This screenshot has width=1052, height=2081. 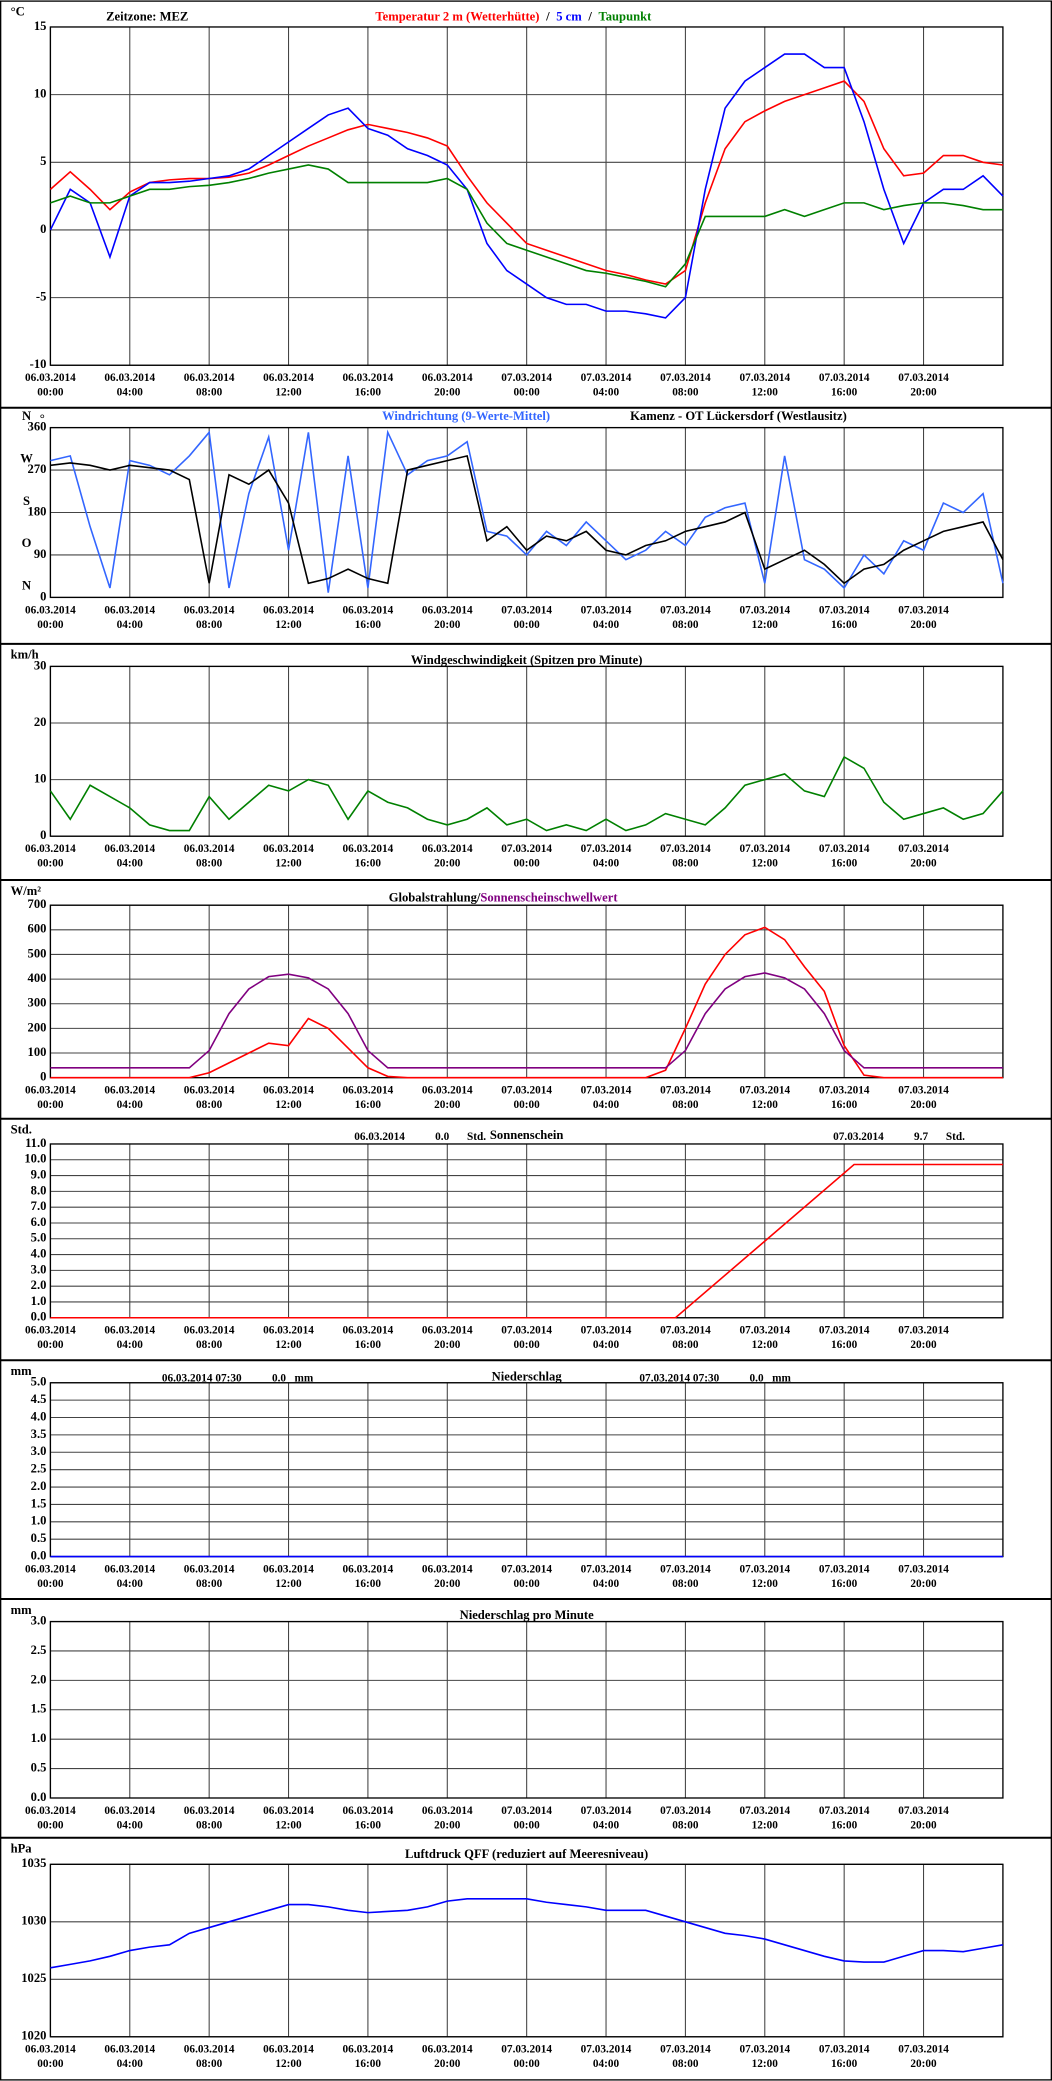 I want to click on legend-entry: Globalstrahlung, so click(x=433, y=897).